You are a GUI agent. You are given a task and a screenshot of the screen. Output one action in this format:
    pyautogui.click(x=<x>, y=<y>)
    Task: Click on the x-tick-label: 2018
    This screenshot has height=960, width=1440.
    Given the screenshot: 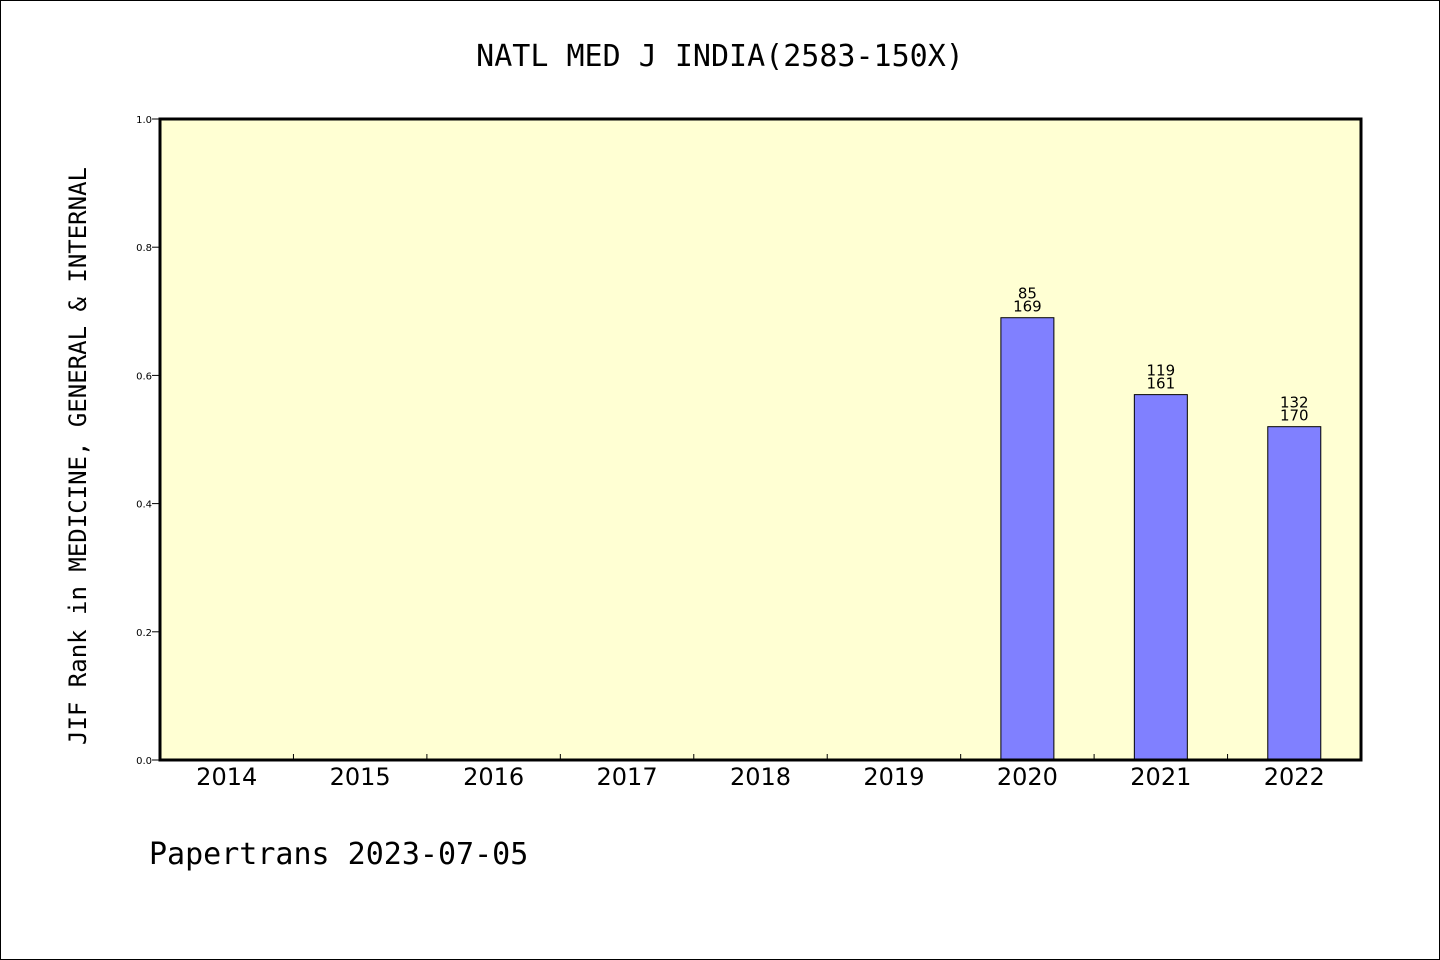 What is the action you would take?
    pyautogui.click(x=760, y=777)
    